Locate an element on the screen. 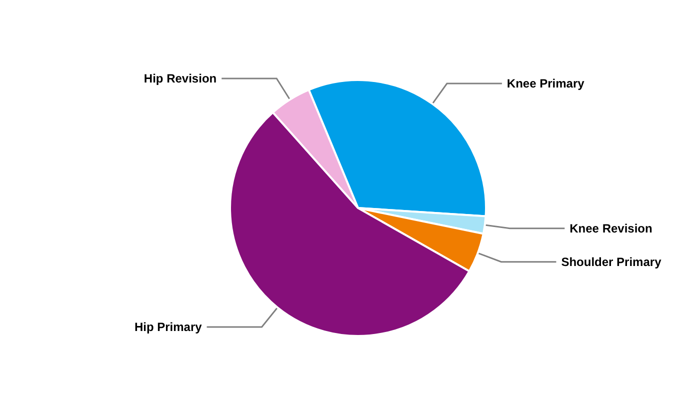  slice-label: Hip Revision is located at coordinates (180, 78).